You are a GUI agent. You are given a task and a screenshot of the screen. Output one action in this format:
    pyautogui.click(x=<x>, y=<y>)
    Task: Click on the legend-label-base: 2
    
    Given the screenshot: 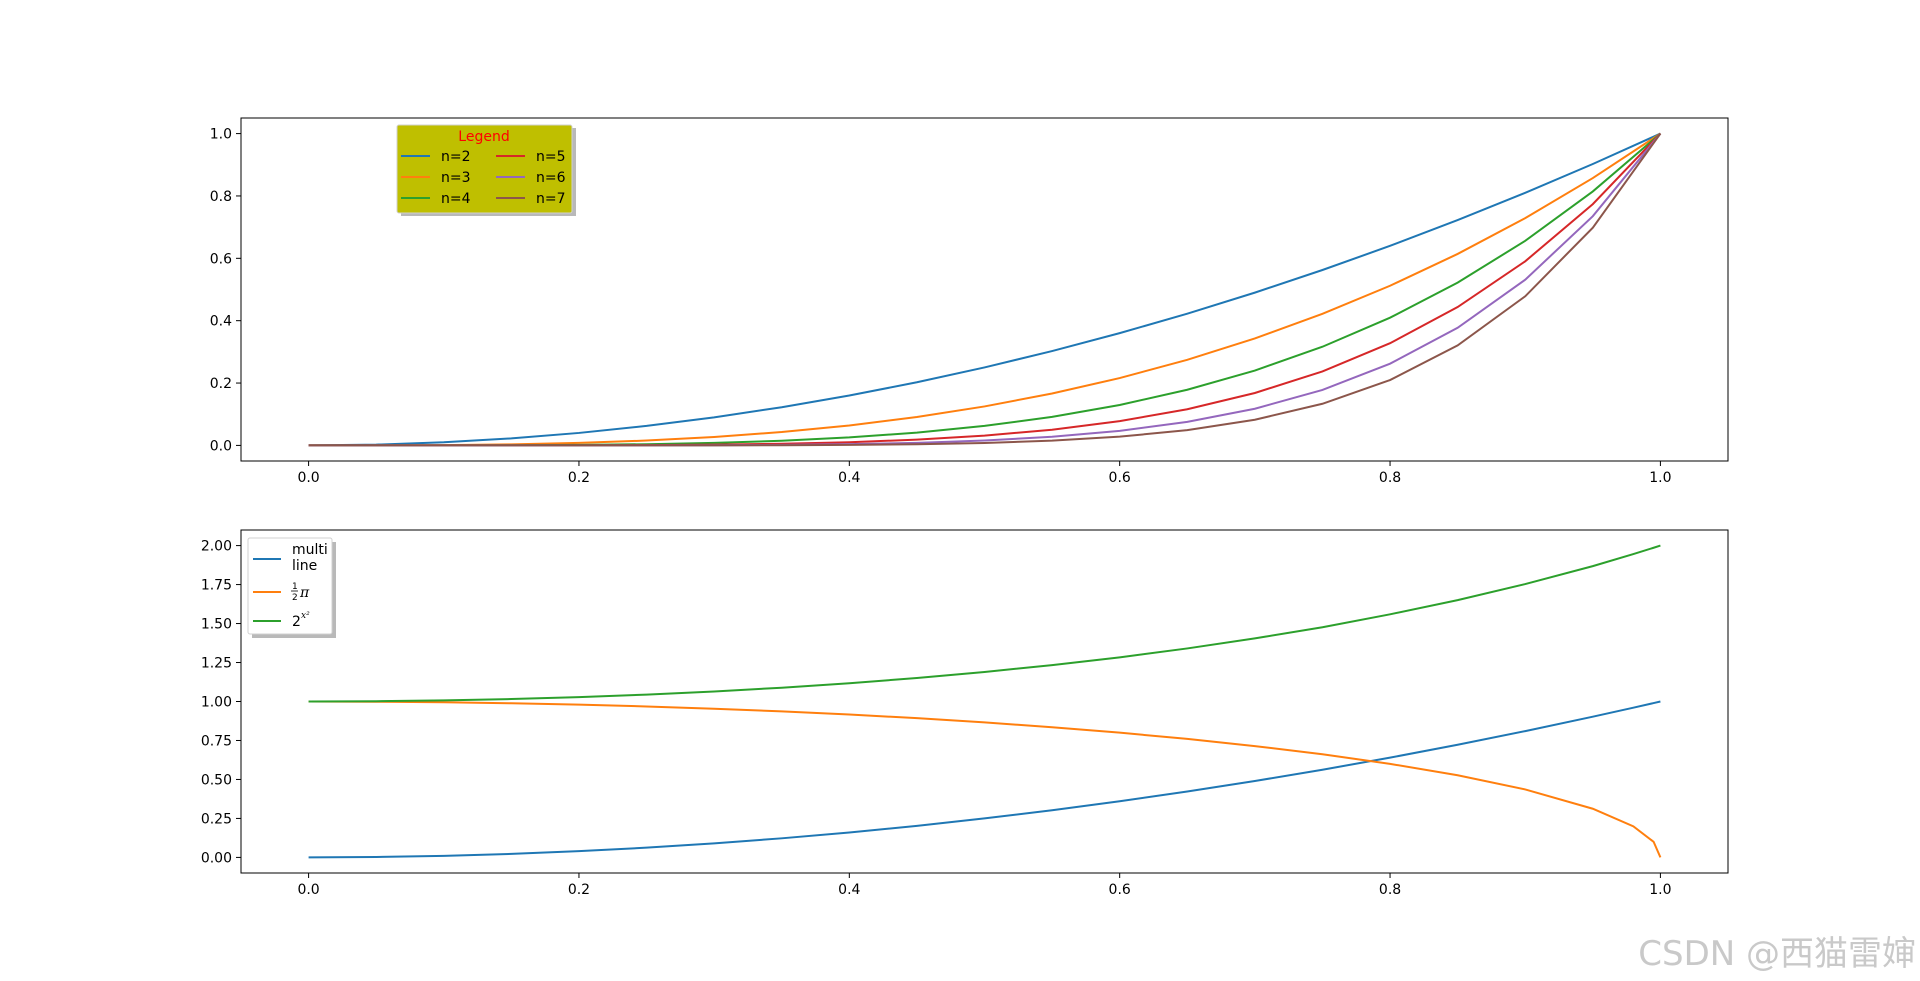 What is the action you would take?
    pyautogui.click(x=296, y=622)
    